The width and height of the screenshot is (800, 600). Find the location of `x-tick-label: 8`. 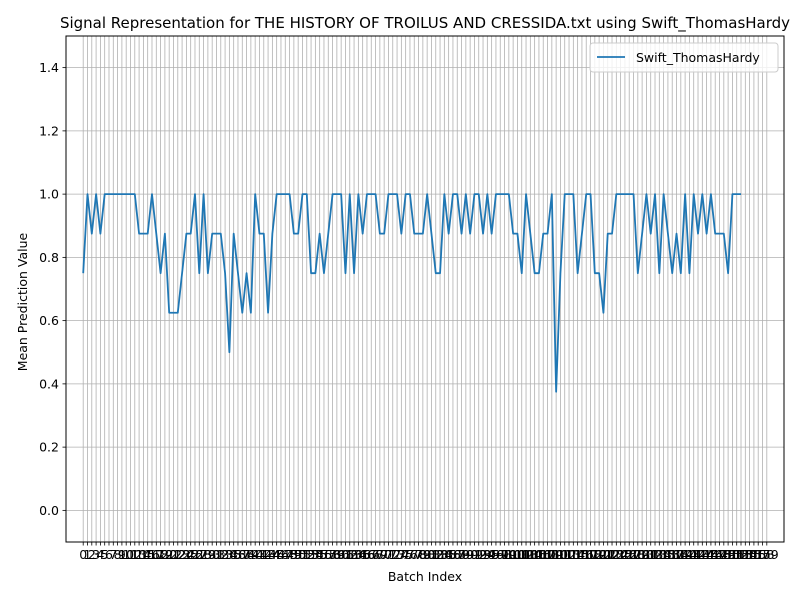

x-tick-label: 8 is located at coordinates (118, 554).